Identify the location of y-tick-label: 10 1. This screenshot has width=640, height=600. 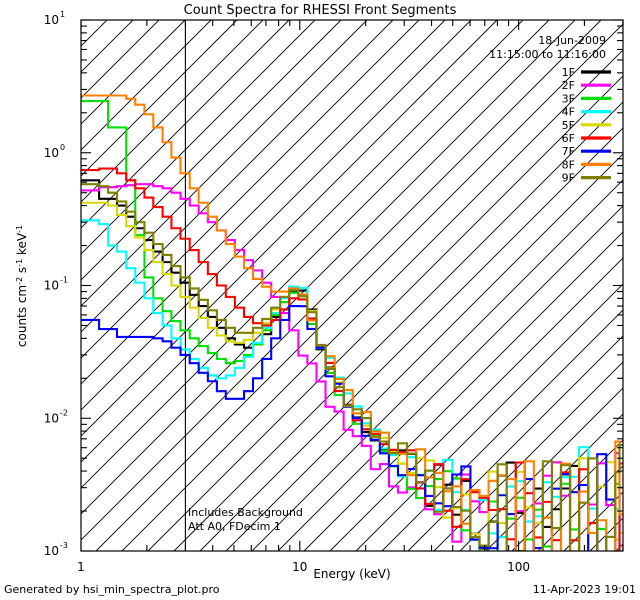
(54, 18).